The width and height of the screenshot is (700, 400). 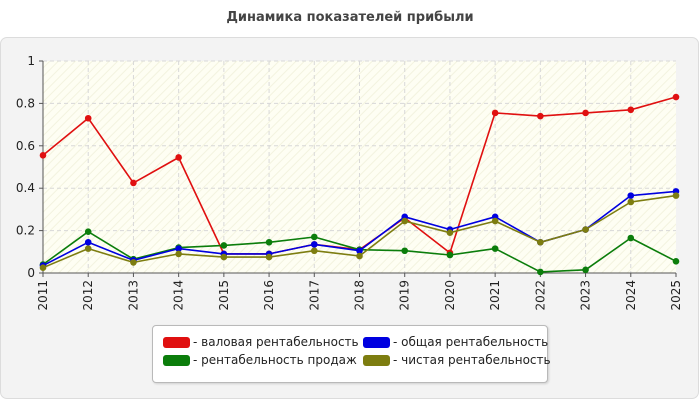 What do you see at coordinates (43, 295) in the screenshot?
I see `x-tick-label: 2011` at bounding box center [43, 295].